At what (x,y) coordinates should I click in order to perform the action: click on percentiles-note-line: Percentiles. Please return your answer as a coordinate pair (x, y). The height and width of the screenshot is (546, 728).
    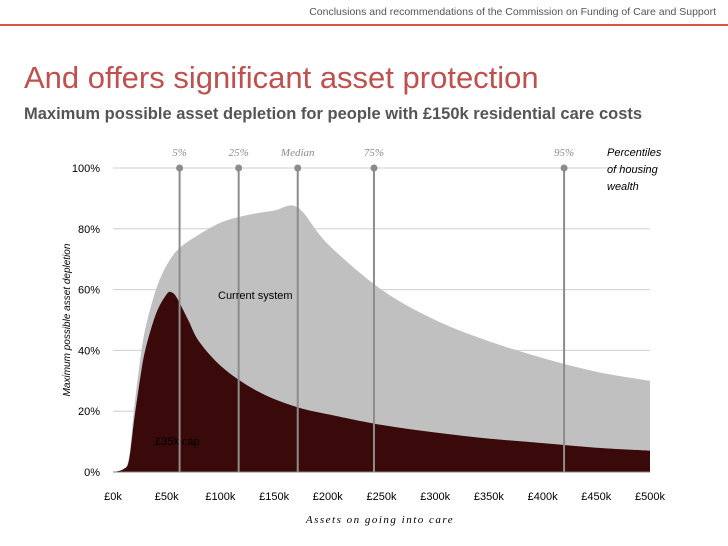
    Looking at the image, I should click on (634, 153).